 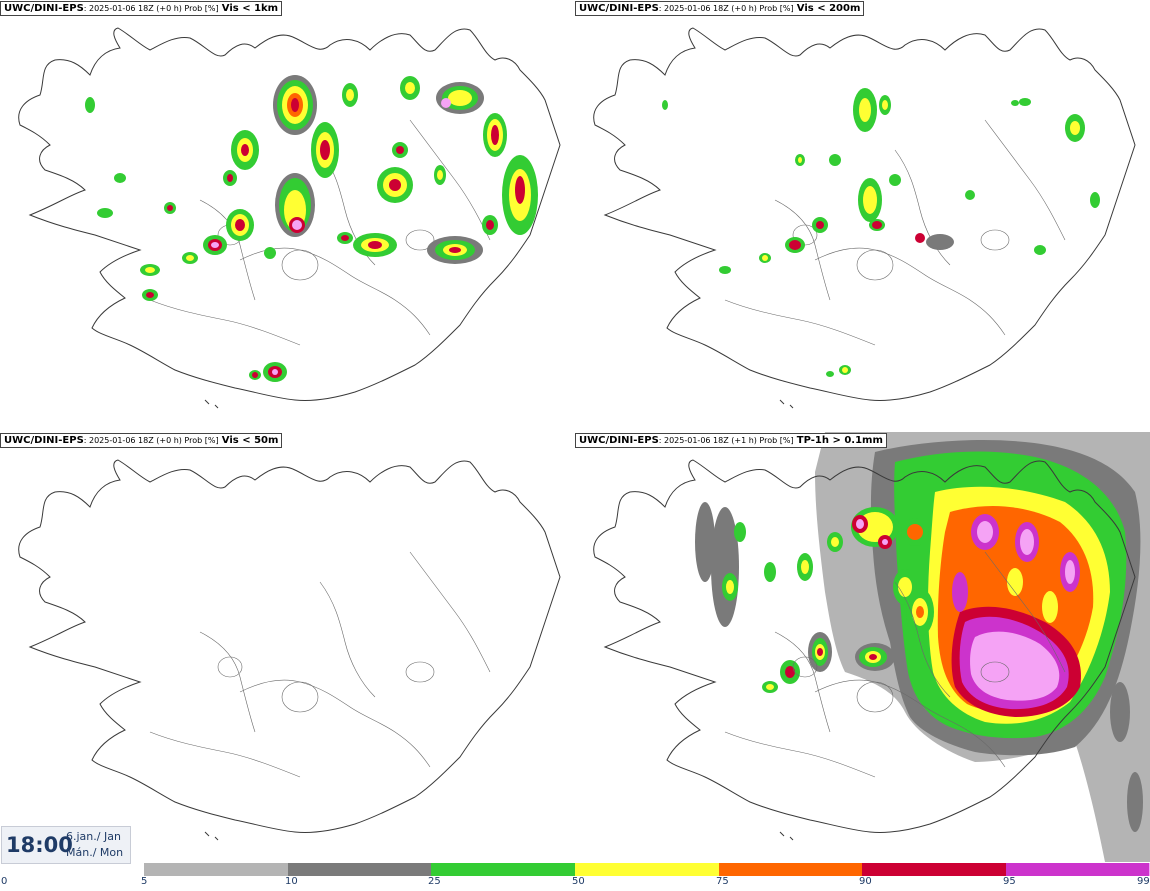 I want to click on valid-time-box: 18:00 6.jan./ Jan Mán./ Mon, so click(x=66, y=845).